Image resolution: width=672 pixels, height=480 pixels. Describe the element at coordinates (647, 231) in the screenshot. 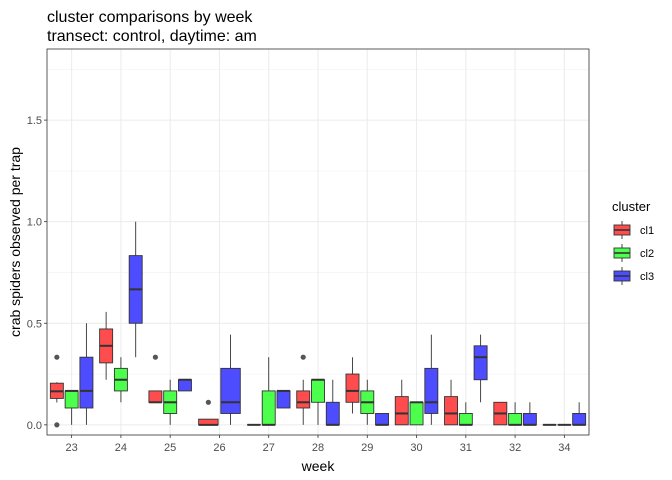

I see `legend-label: cl1` at that location.